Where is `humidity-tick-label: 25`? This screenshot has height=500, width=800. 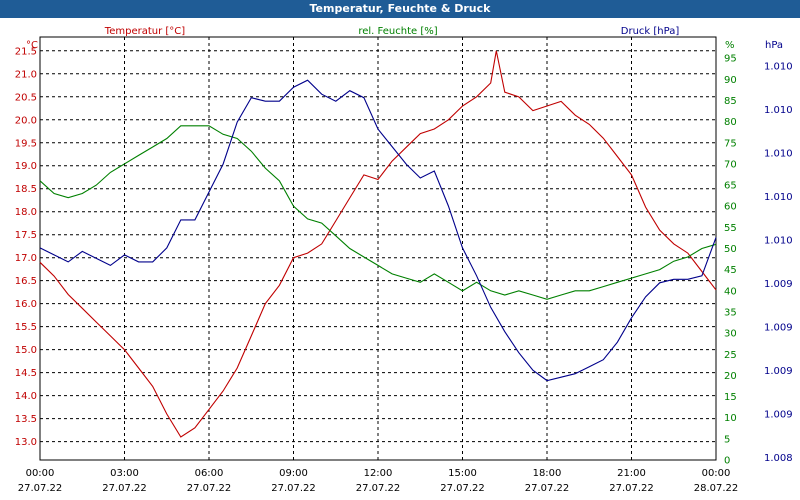
humidity-tick-label: 25 is located at coordinates (730, 355).